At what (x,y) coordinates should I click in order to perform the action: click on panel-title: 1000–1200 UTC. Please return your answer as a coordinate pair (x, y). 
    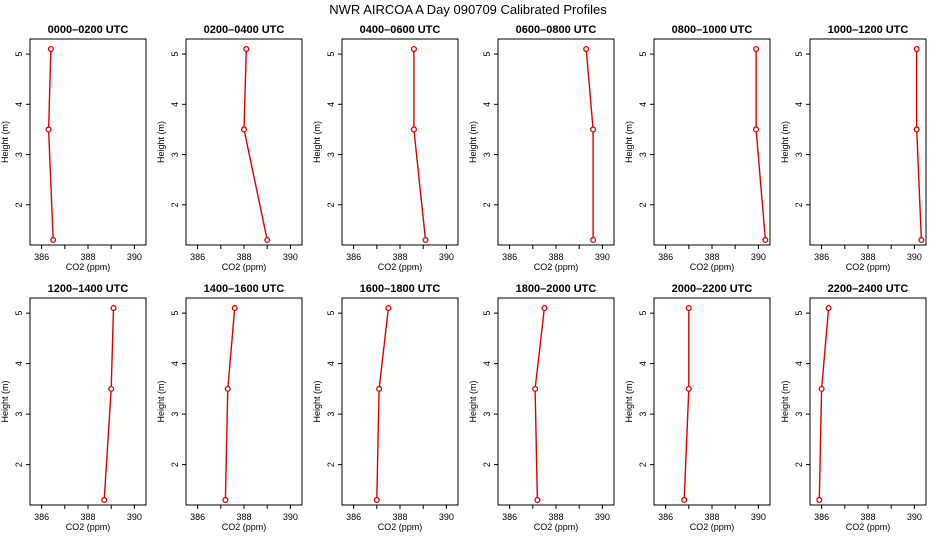
    Looking at the image, I should click on (868, 30).